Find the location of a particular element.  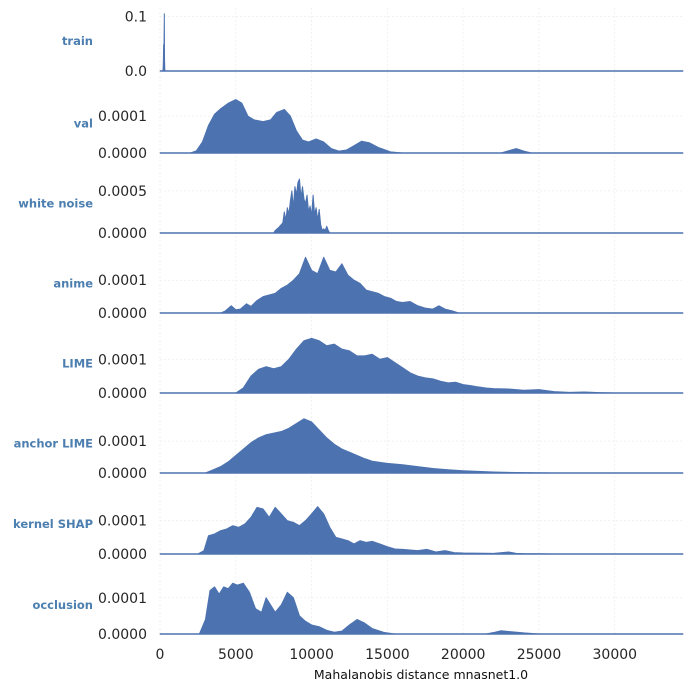

ridge-row: 0.0000 0.0001 anchor LIME is located at coordinates (349, 450).